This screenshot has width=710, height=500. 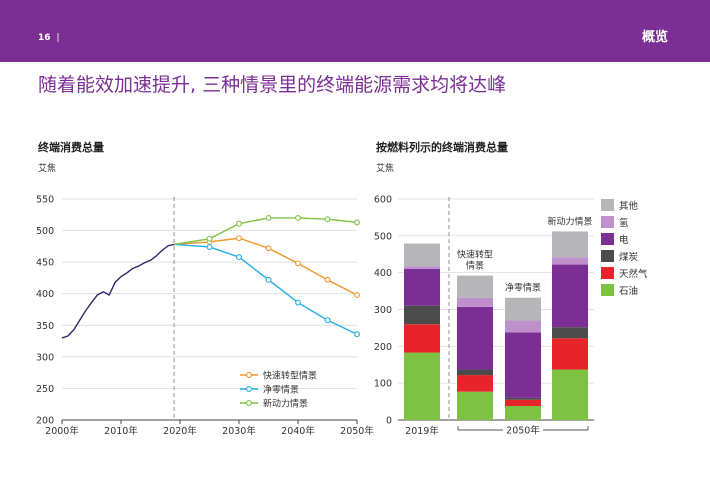 What do you see at coordinates (389, 421) in the screenshot?
I see `y-tick-label: 0` at bounding box center [389, 421].